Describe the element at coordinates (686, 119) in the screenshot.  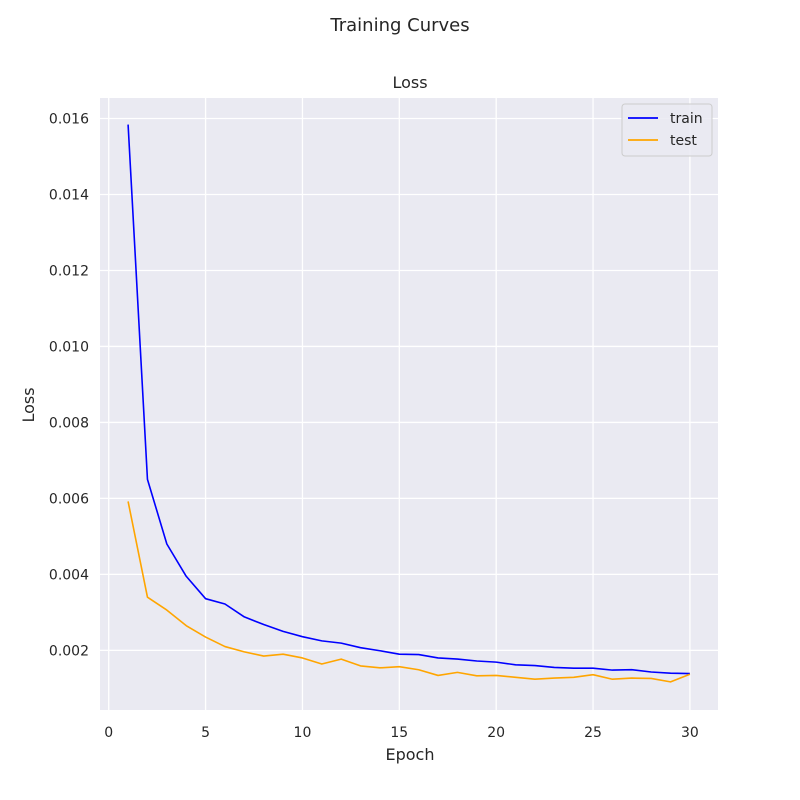
I see `legend-label-train: train` at that location.